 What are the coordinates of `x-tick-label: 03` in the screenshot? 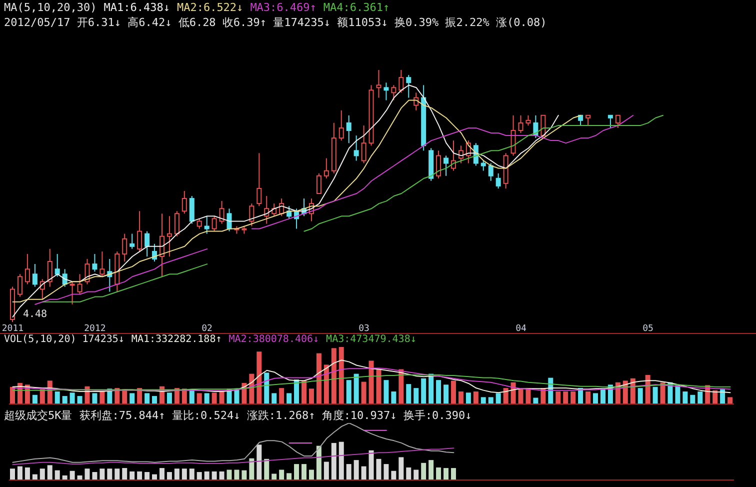 It's located at (364, 329).